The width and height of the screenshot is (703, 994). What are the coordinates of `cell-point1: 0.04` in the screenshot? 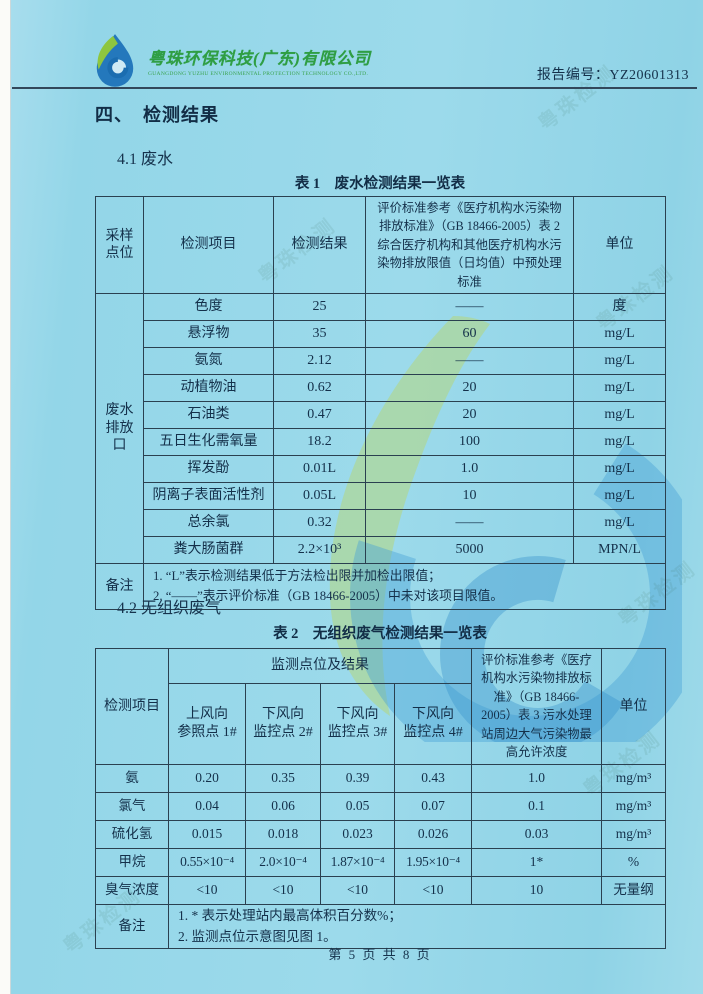 It's located at (207, 806).